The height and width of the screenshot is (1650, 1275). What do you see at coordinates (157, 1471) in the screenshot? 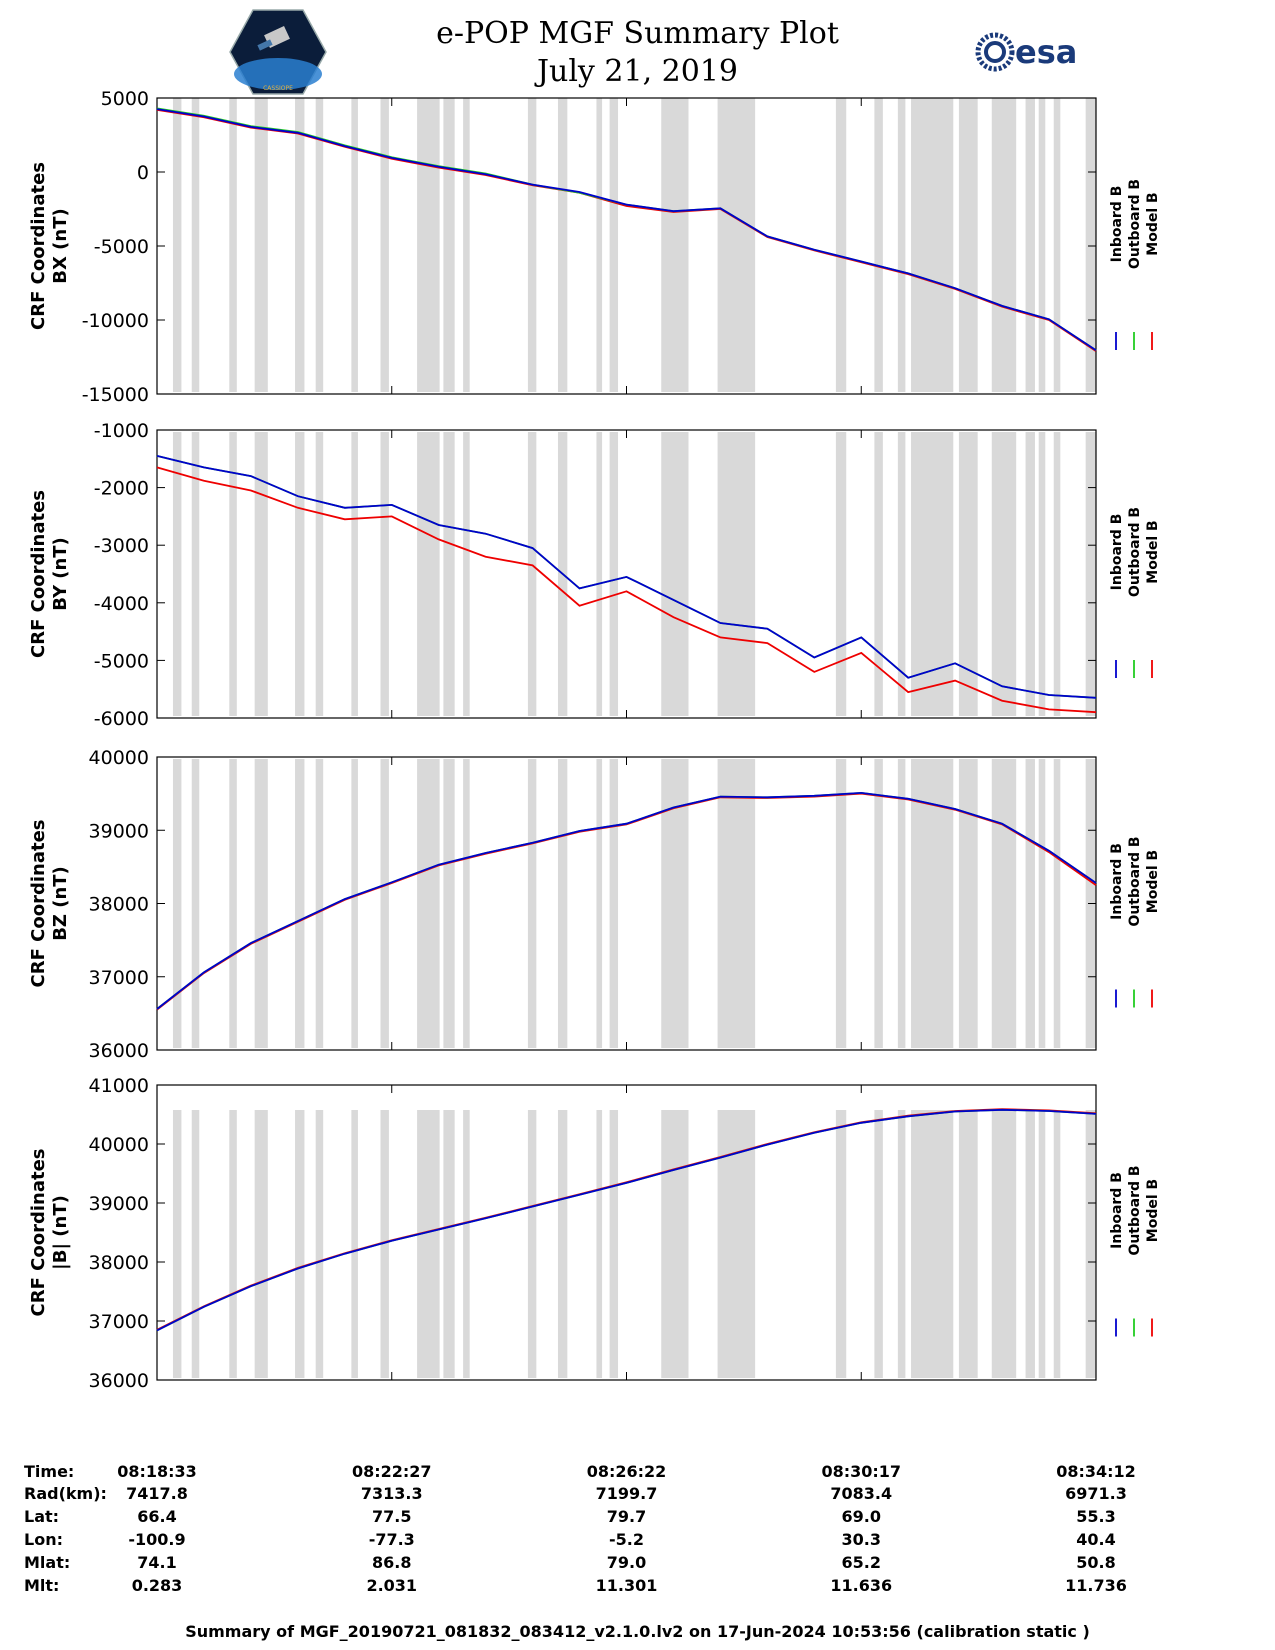
I see `ephemeris-cell: 08:18:33` at bounding box center [157, 1471].